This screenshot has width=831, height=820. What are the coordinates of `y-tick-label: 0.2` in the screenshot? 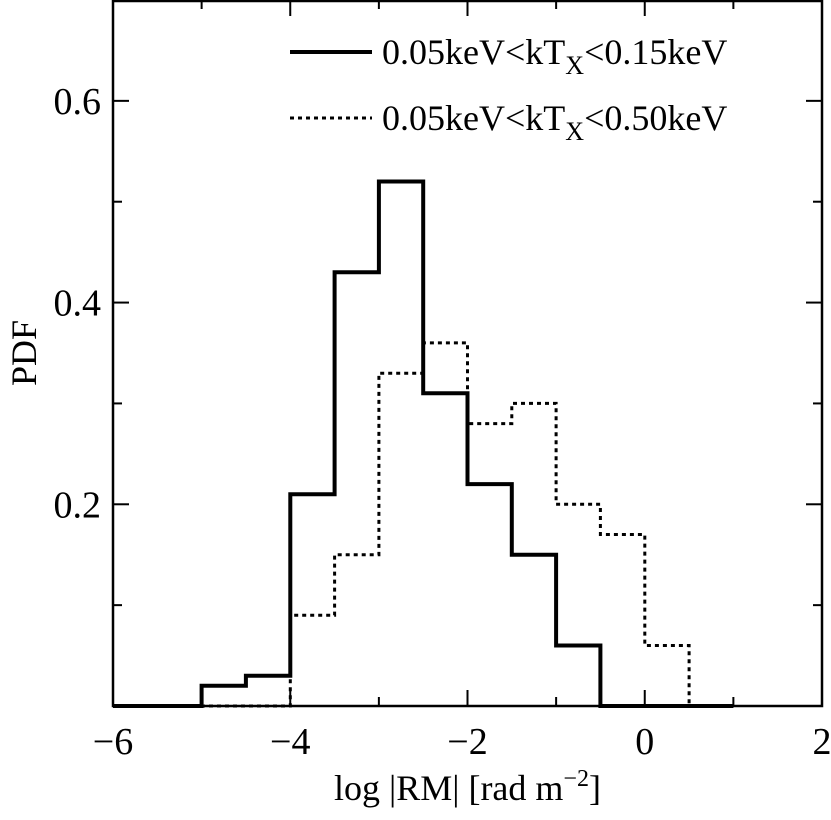 It's located at (78, 505).